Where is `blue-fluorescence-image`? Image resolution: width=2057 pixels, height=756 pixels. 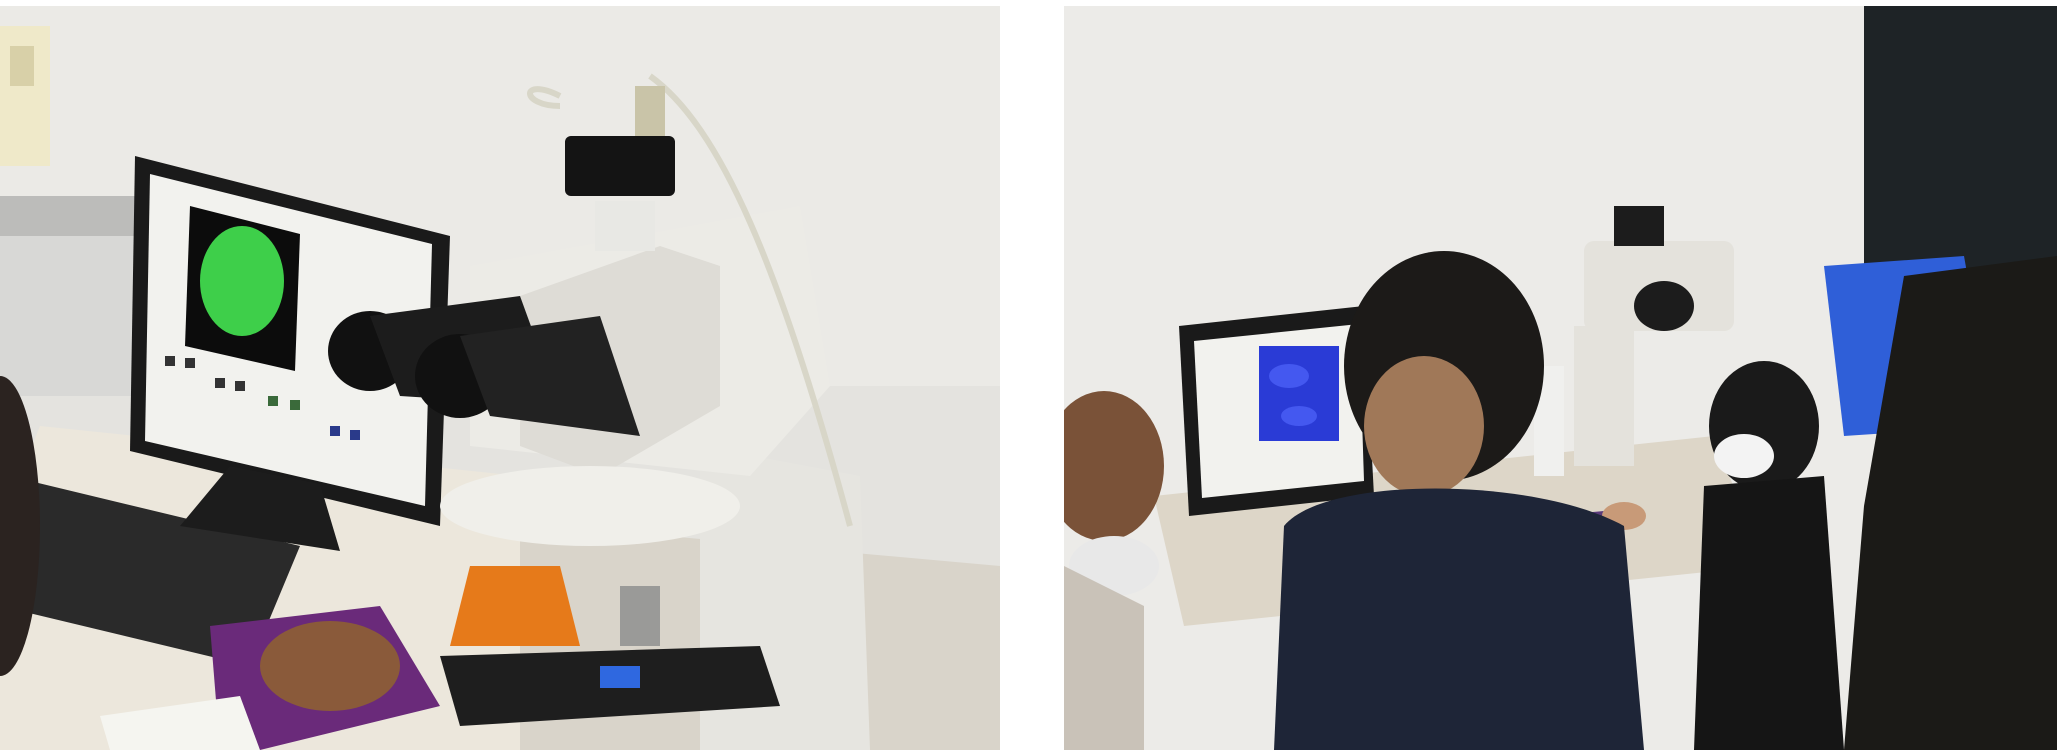 blue-fluorescence-image is located at coordinates (1299, 393).